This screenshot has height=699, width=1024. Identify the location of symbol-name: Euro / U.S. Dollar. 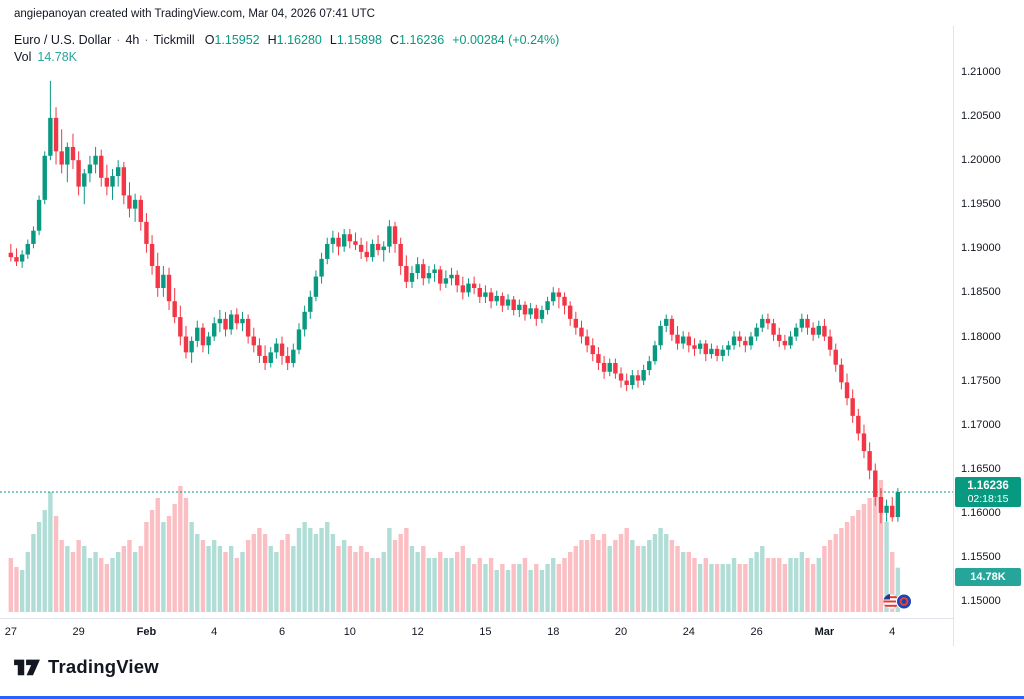
(63, 40).